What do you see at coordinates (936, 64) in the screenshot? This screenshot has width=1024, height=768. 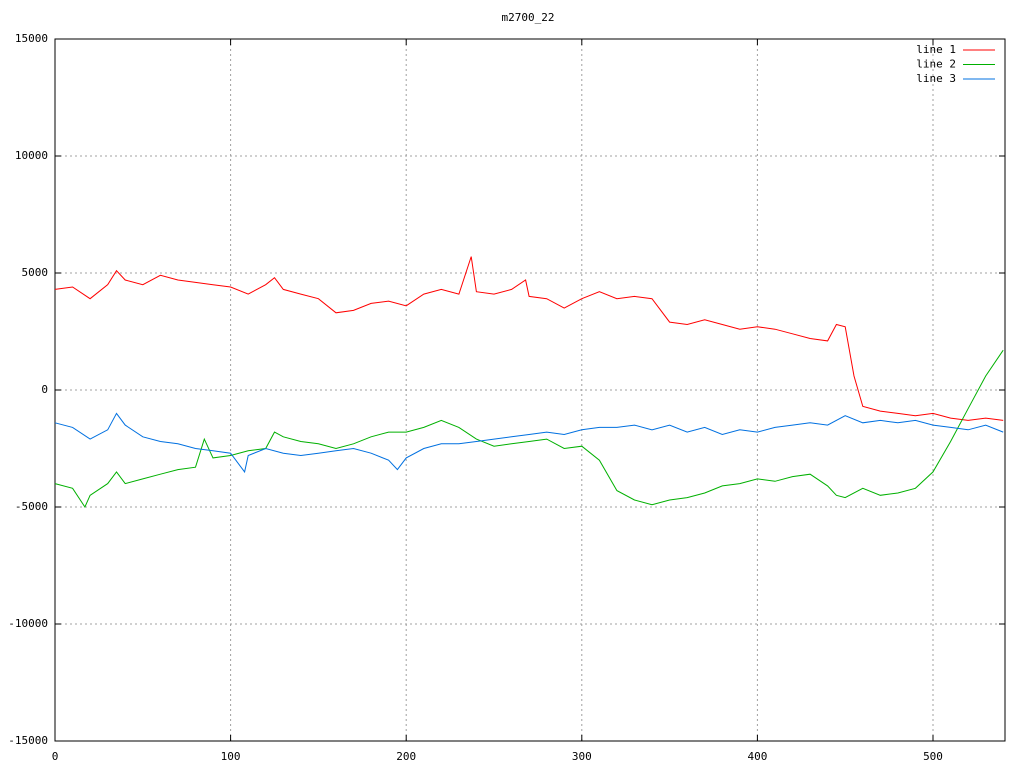 I see `legend-label: line 2` at bounding box center [936, 64].